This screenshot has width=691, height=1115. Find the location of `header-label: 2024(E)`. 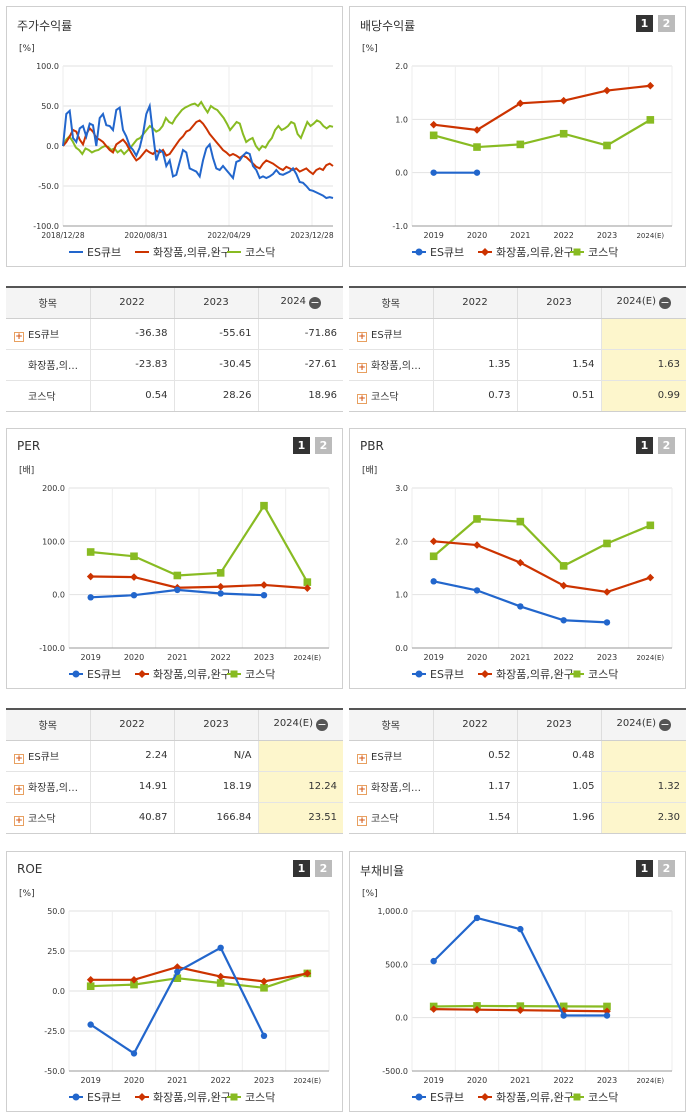

header-label: 2024(E) is located at coordinates (293, 724).